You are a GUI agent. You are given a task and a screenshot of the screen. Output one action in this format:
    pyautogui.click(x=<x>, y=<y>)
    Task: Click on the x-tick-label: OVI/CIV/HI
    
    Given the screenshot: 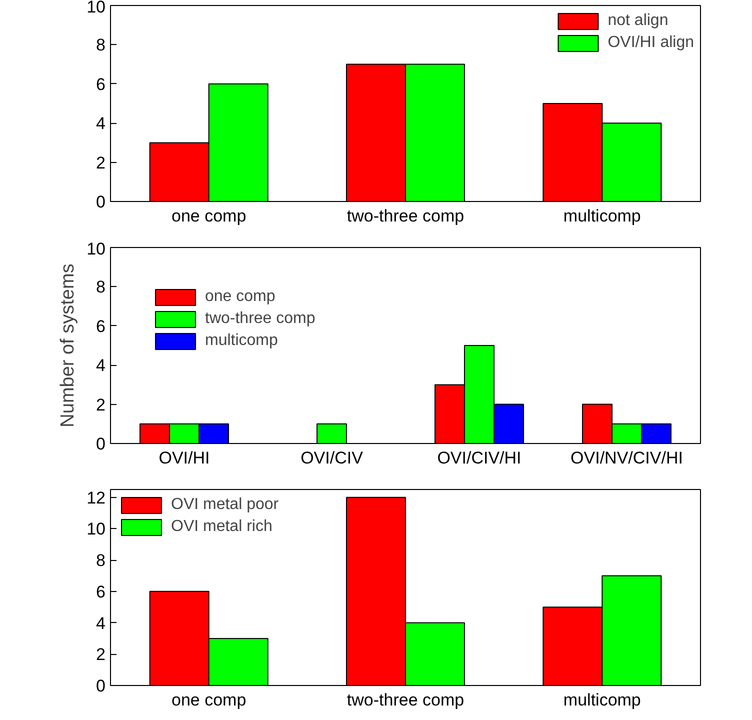 What is the action you would take?
    pyautogui.click(x=479, y=458)
    